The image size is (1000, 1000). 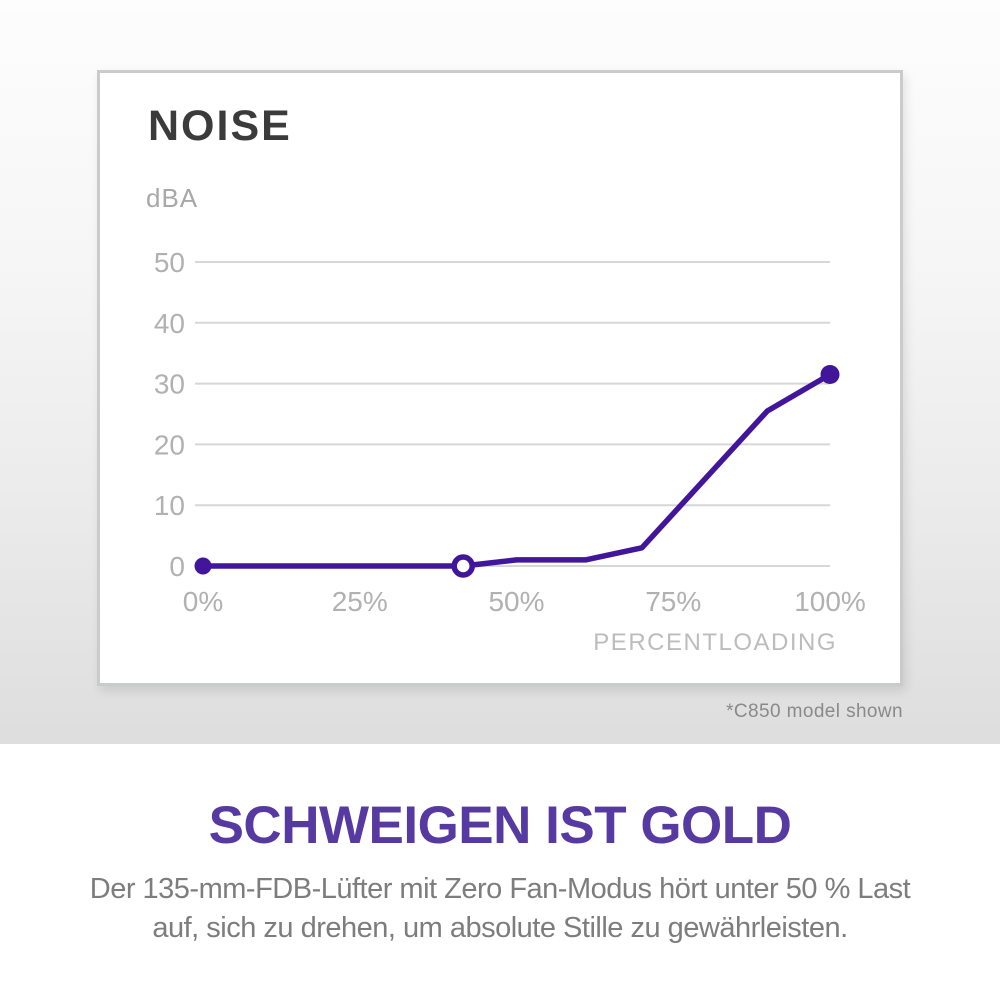 What do you see at coordinates (830, 601) in the screenshot?
I see `x-tick-label-100%: 100%` at bounding box center [830, 601].